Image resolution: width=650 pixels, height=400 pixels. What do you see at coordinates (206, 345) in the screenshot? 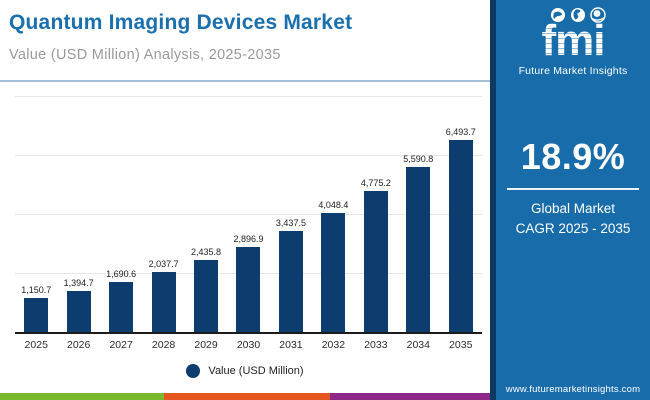
I see `x-tick-label: 2029` at bounding box center [206, 345].